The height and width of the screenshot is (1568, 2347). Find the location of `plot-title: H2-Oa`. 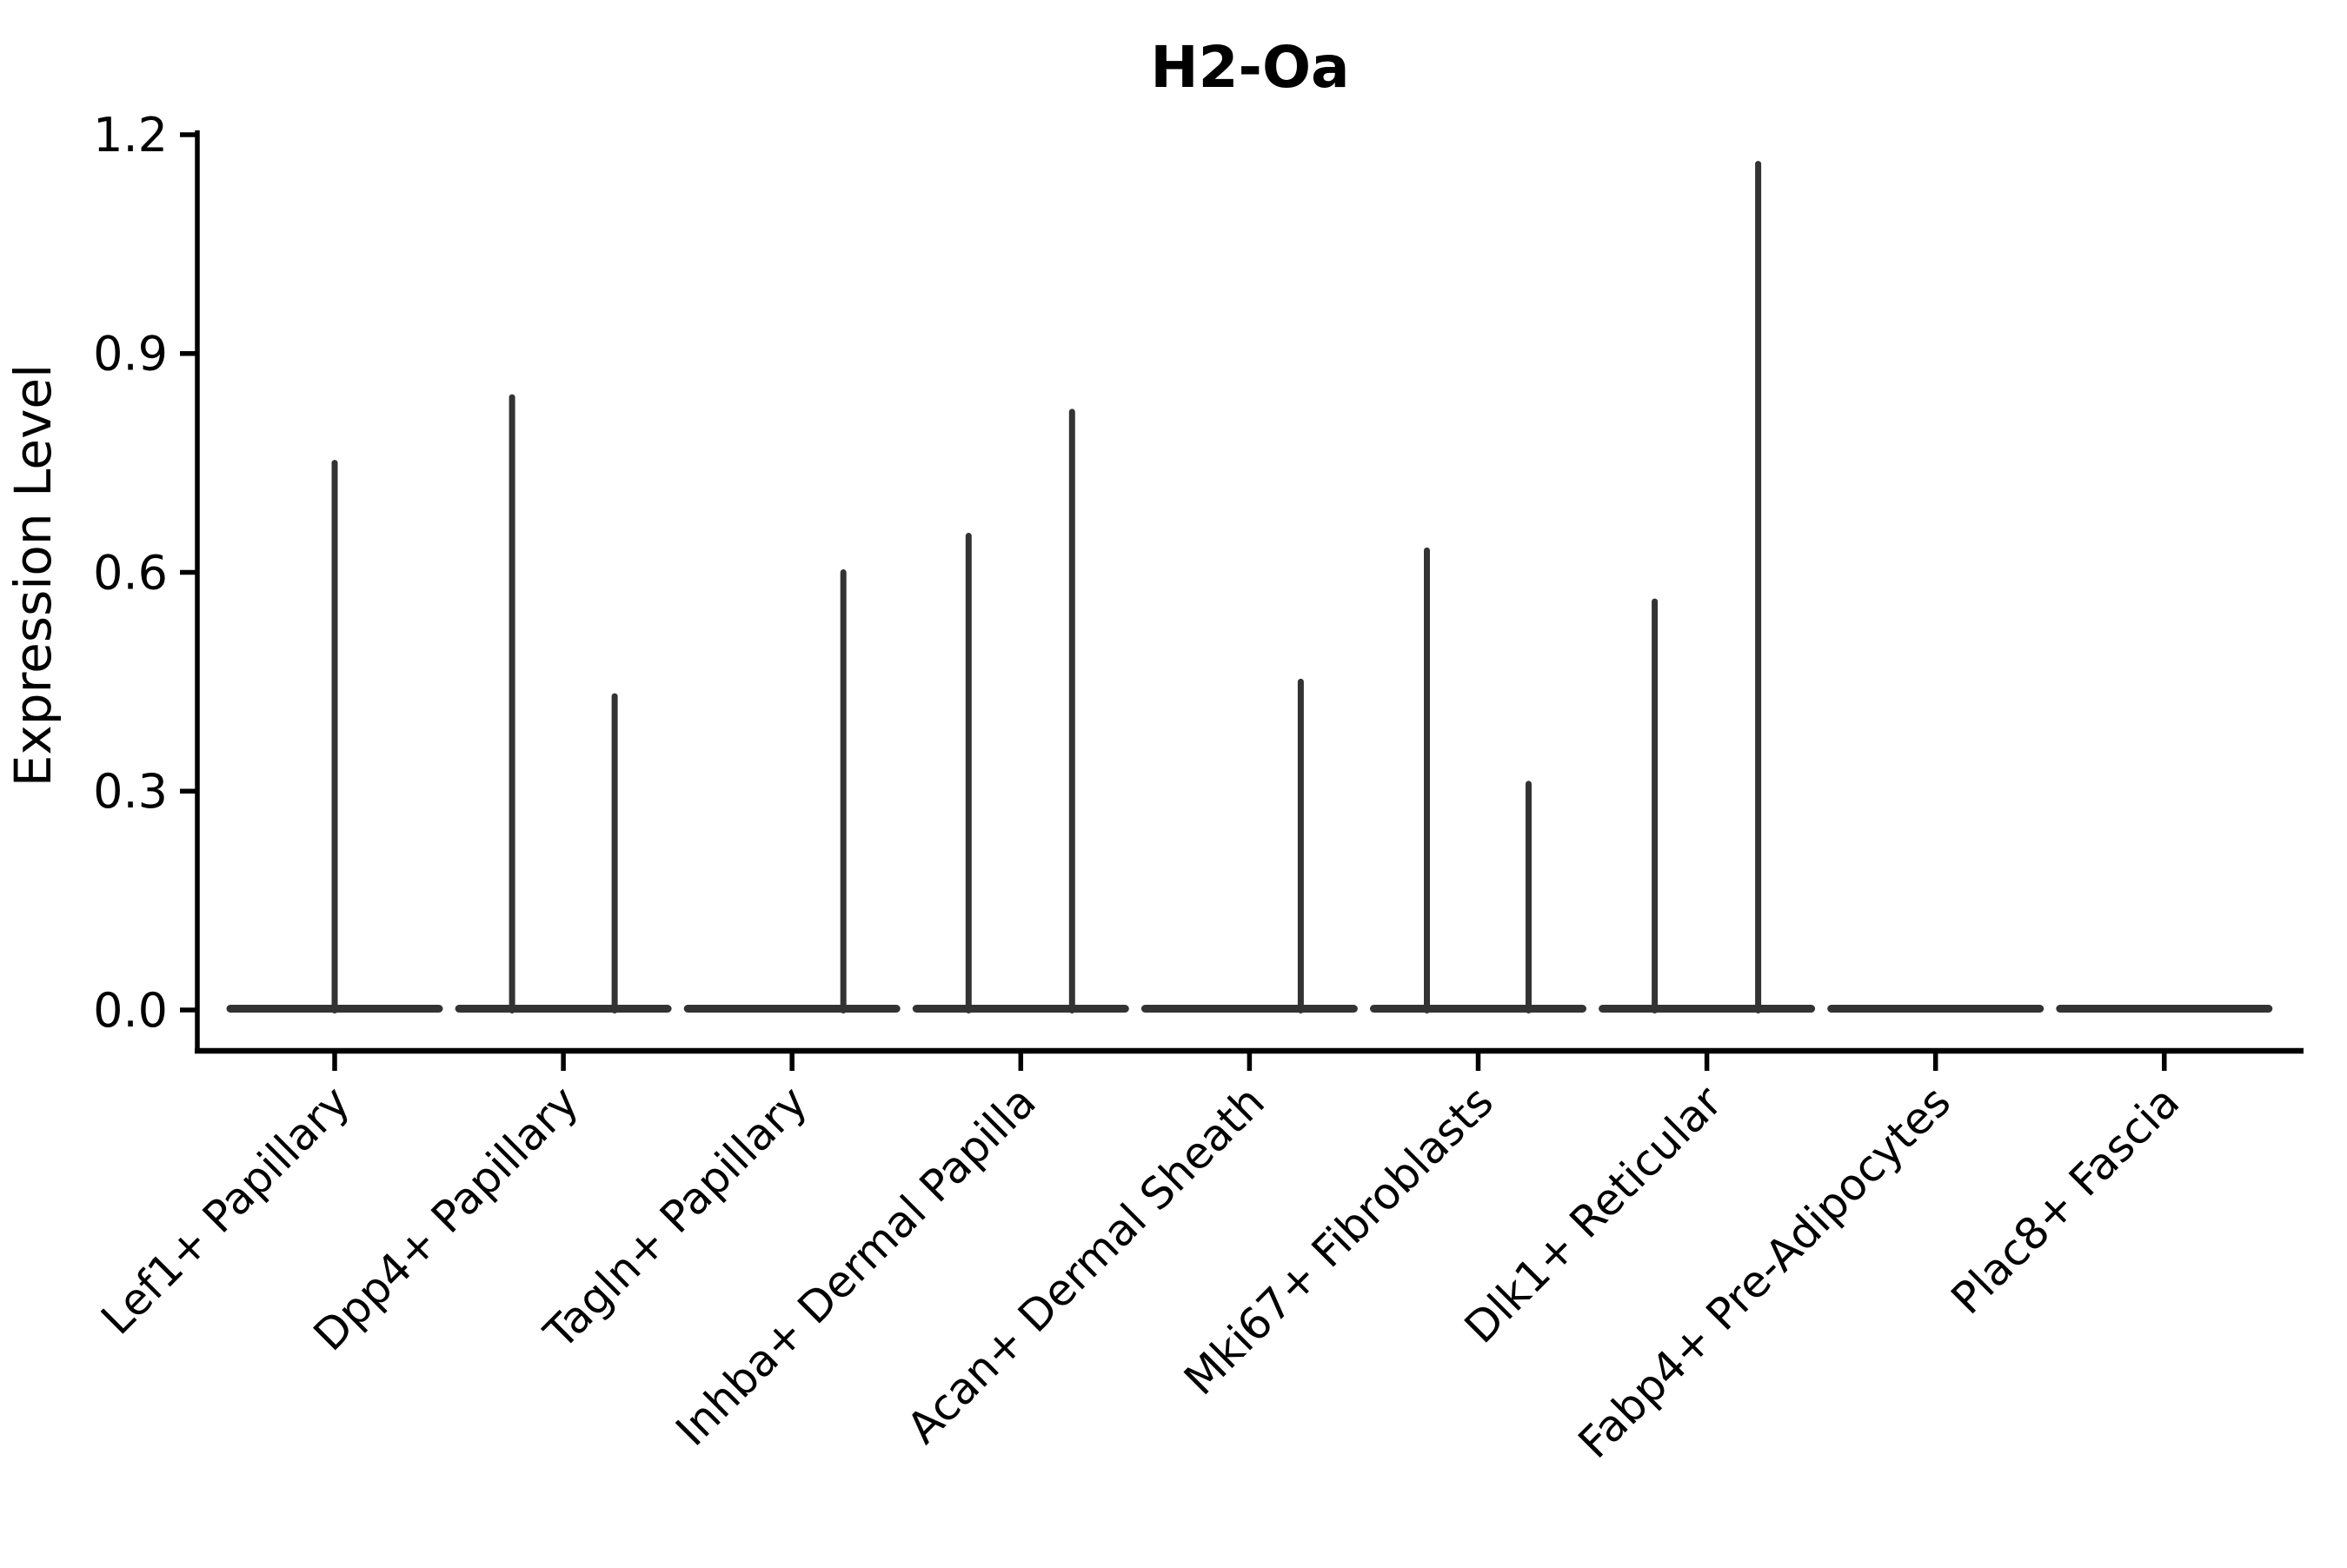

plot-title: H2-Oa is located at coordinates (1249, 67).